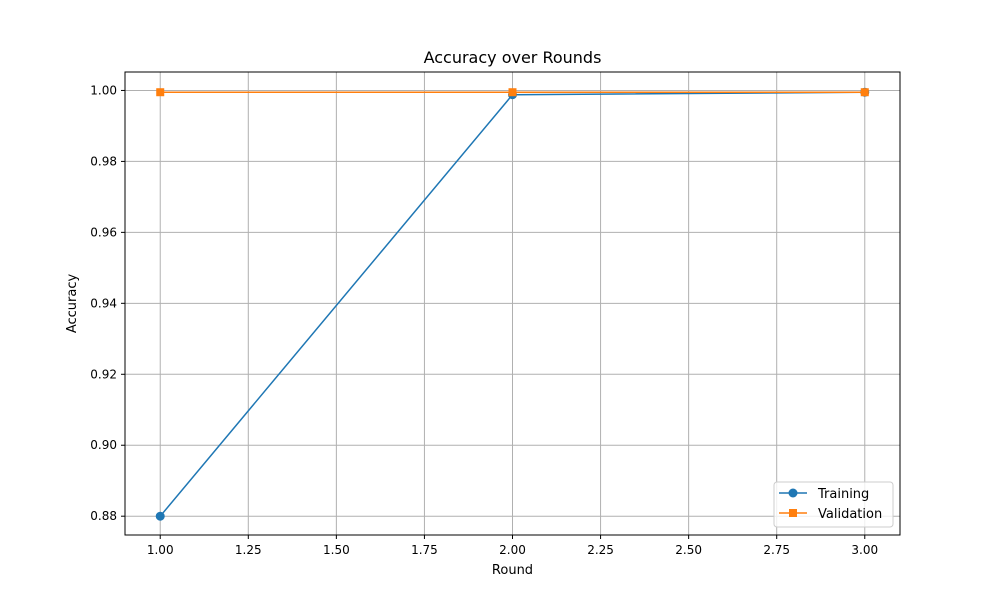 This screenshot has width=1000, height=600. I want to click on y-axis-label: Accuracy, so click(72, 304).